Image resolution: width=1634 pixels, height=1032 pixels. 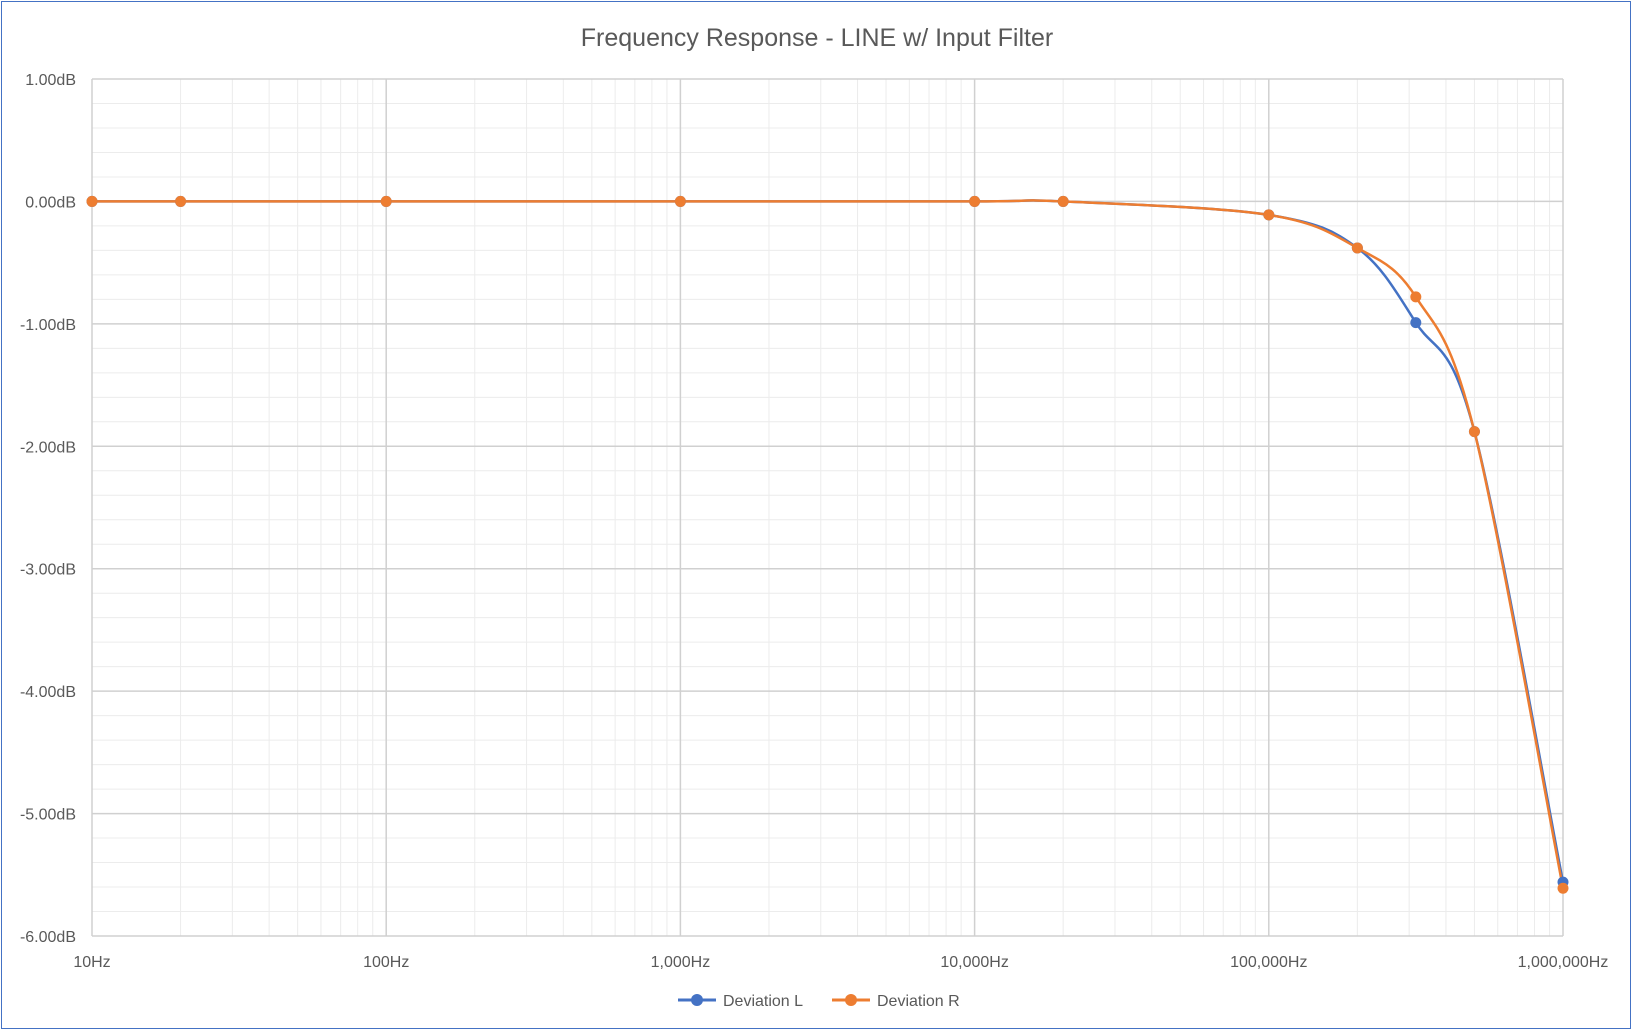 I want to click on legend-label-deviation-l: Deviation L, so click(x=763, y=1001).